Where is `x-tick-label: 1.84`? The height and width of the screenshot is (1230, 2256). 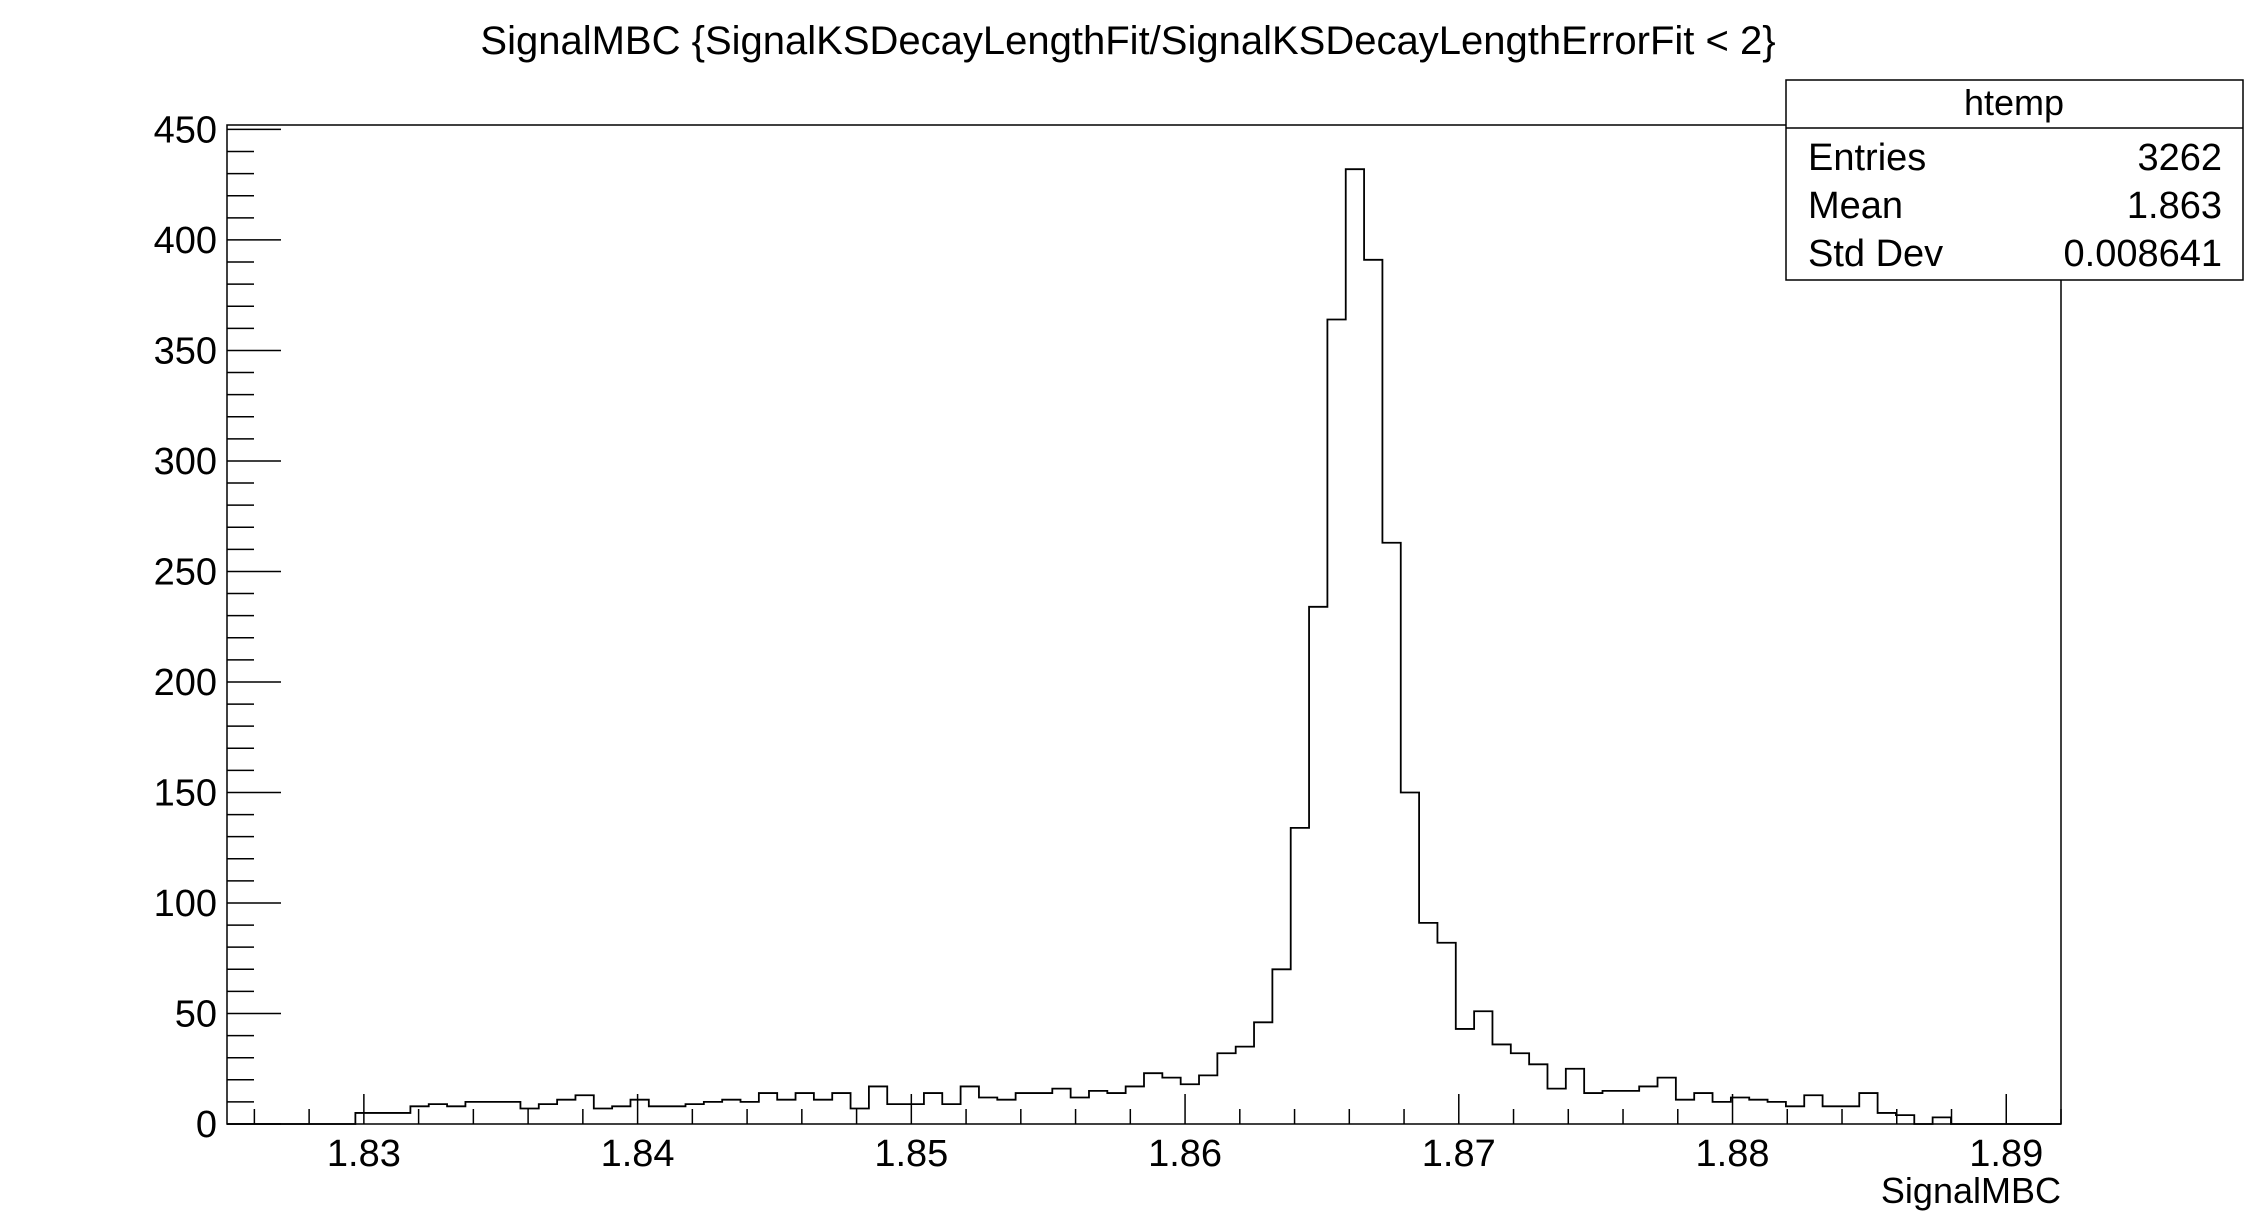
x-tick-label: 1.84 is located at coordinates (638, 1154).